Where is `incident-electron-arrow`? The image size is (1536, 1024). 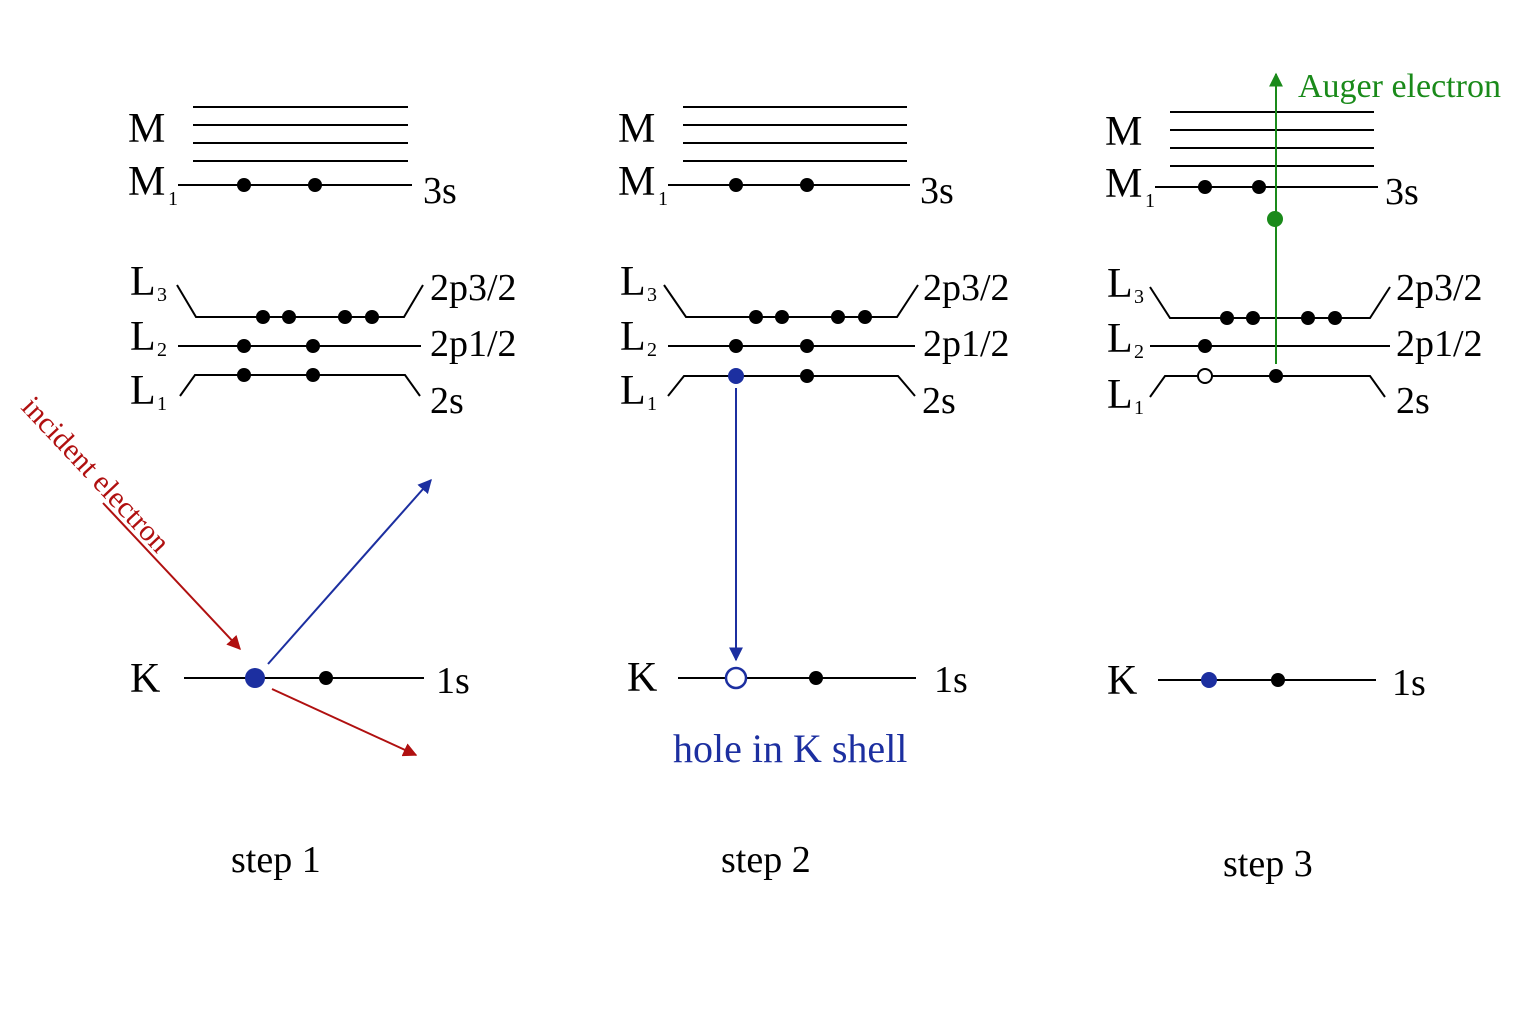
incident-electron-arrow is located at coordinates (171, 576).